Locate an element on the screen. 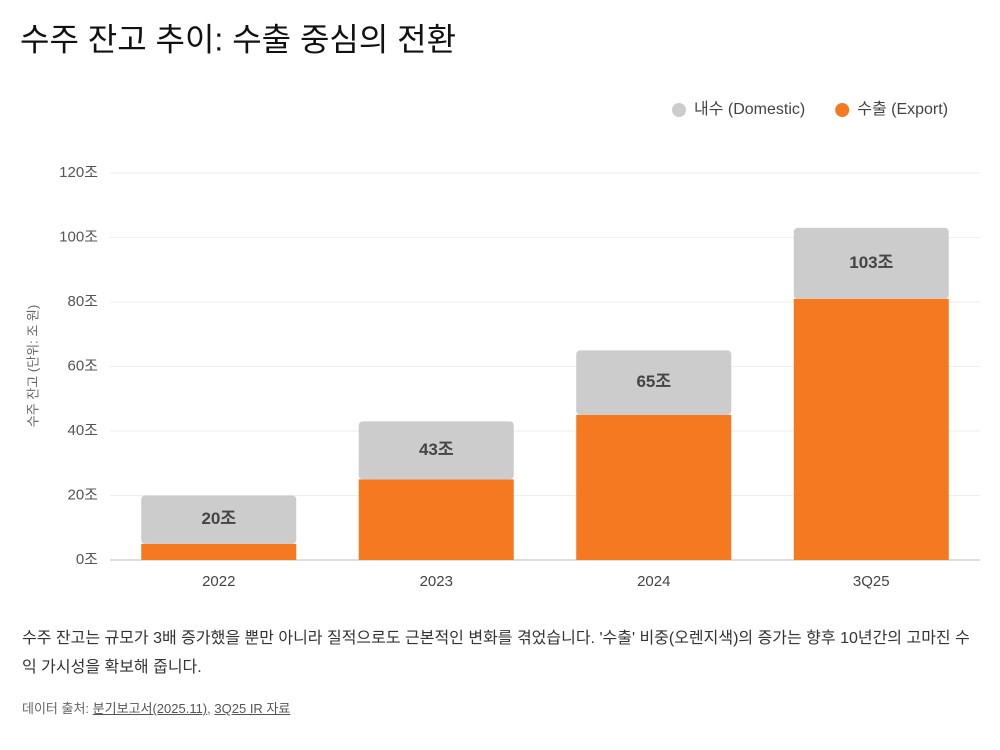 The height and width of the screenshot is (750, 1000). x-tick-label: 3Q25 is located at coordinates (871, 581).